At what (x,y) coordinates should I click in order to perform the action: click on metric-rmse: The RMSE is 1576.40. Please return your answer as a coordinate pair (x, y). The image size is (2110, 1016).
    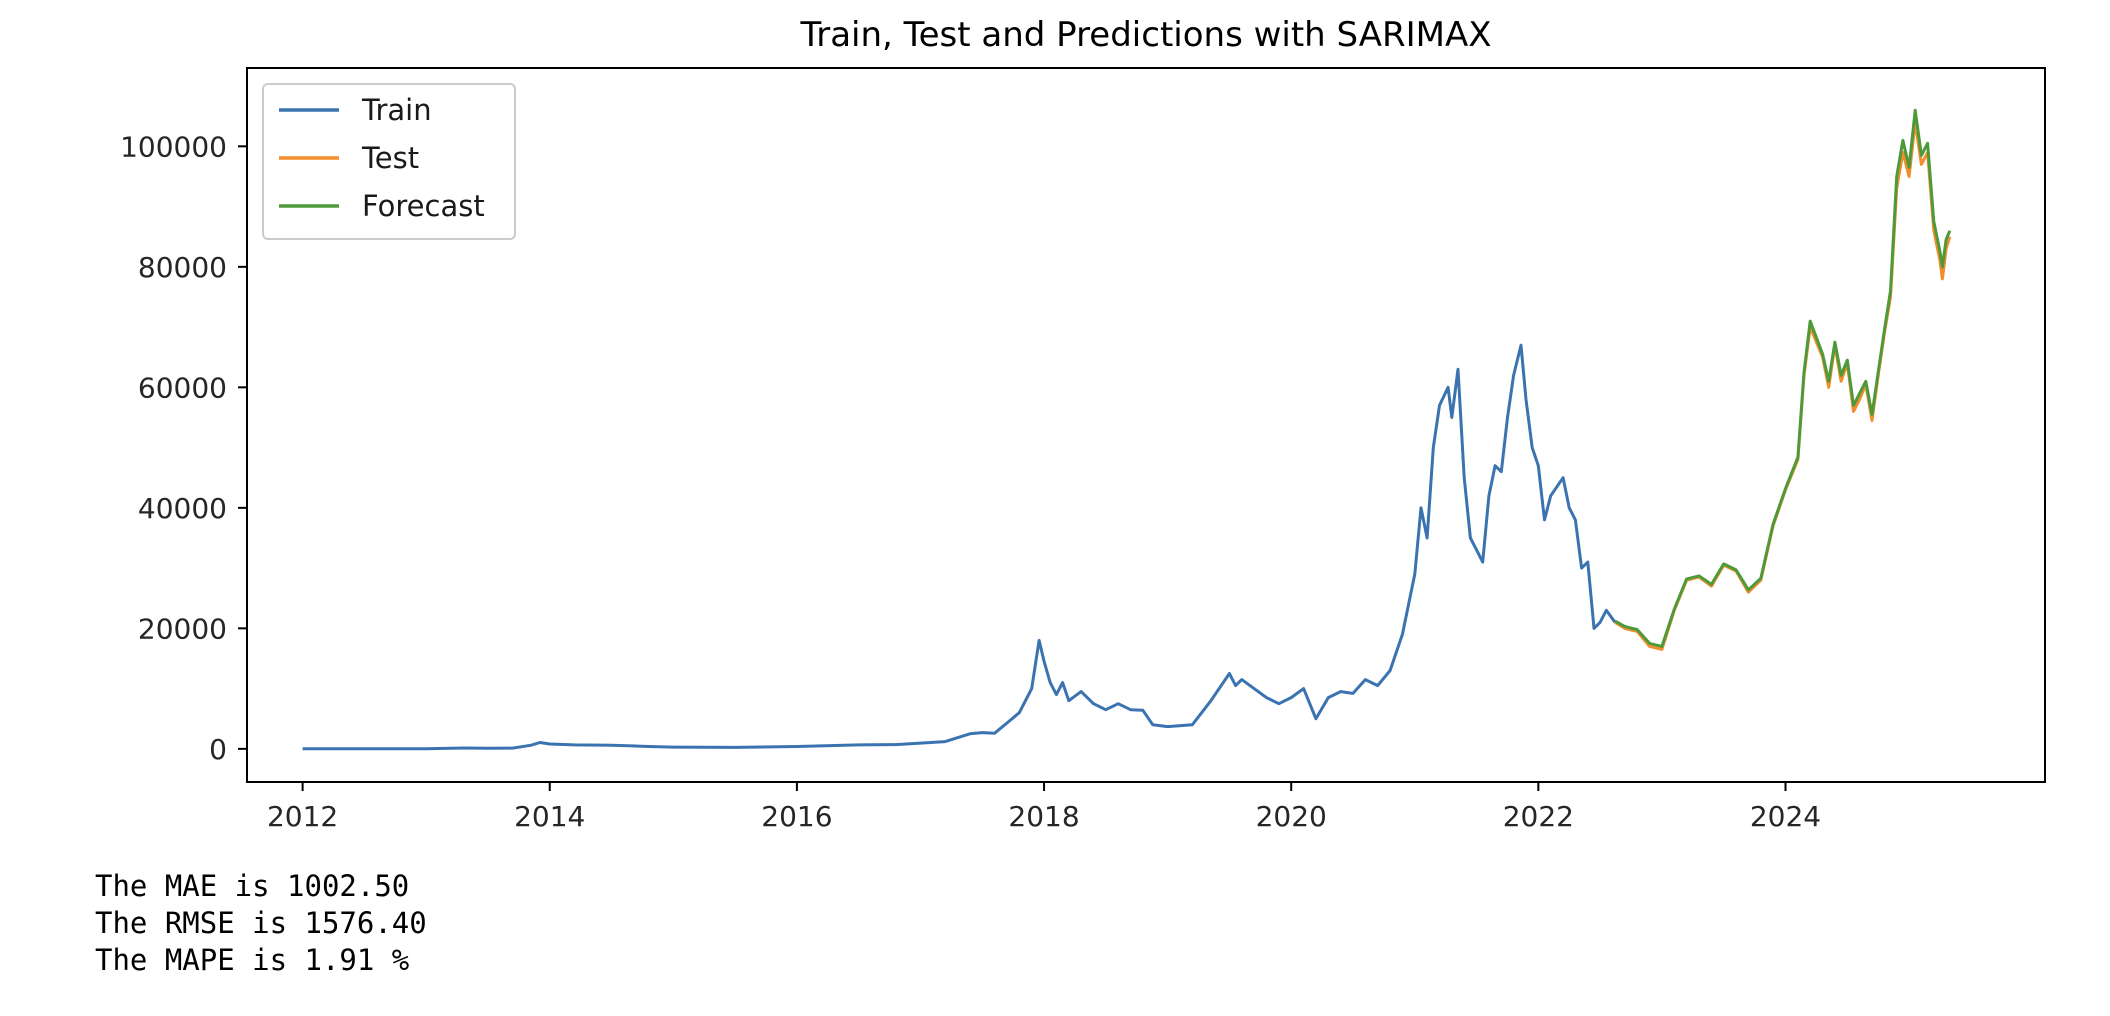
    Looking at the image, I should click on (261, 923).